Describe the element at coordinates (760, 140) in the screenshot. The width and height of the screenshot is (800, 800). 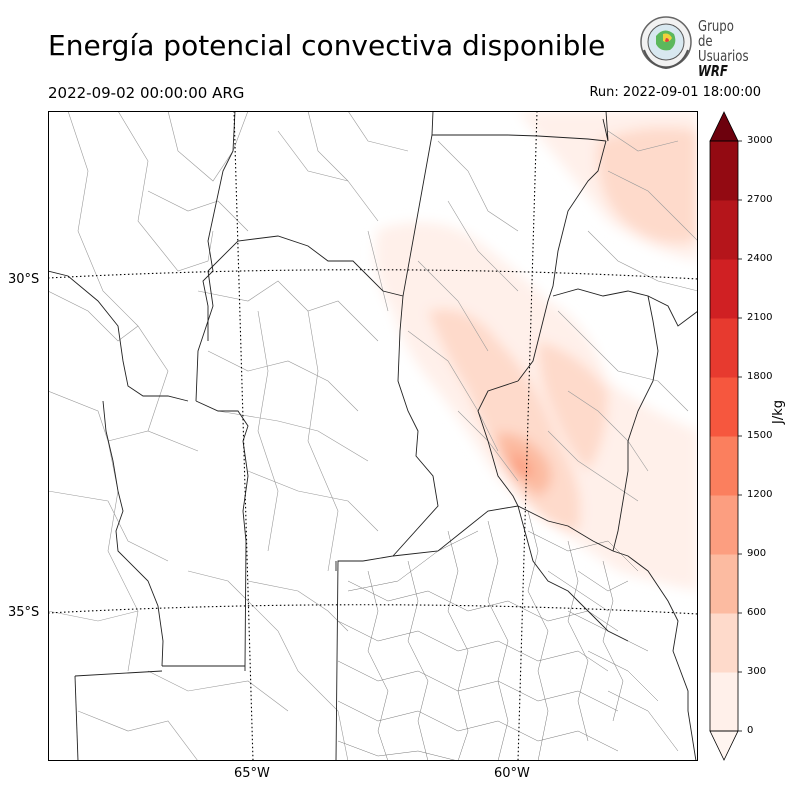
I see `colorbar-tick-label: 3000` at that location.